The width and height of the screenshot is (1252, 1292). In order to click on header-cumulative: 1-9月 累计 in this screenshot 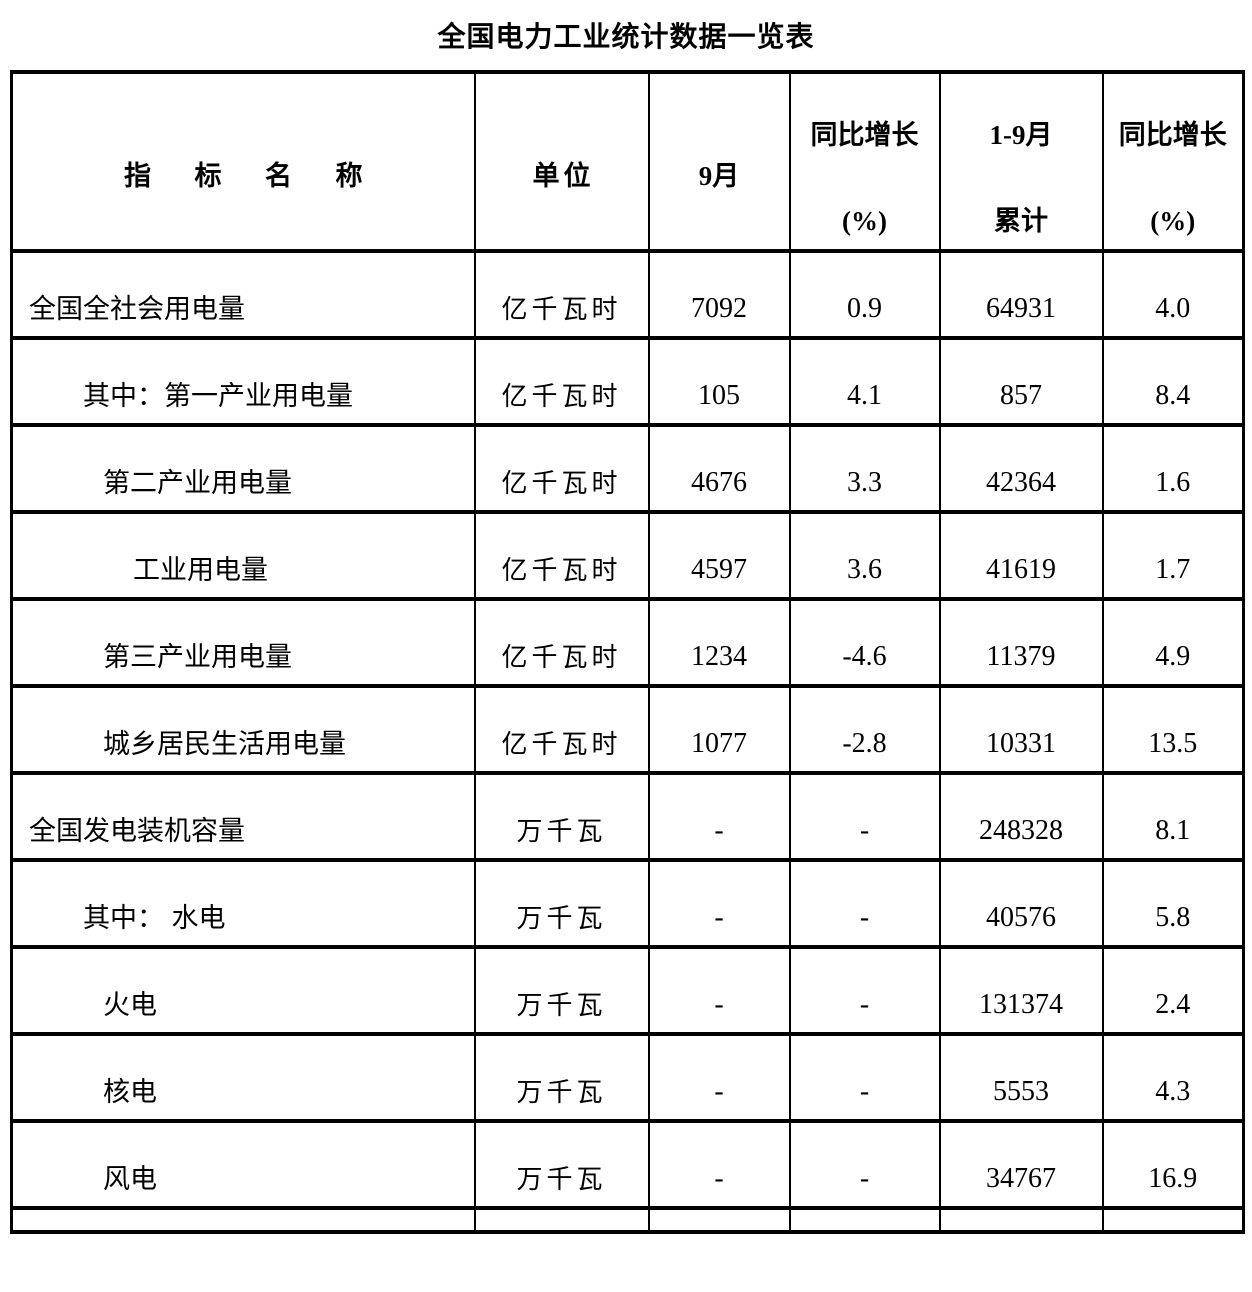, I will do `click(1021, 161)`.